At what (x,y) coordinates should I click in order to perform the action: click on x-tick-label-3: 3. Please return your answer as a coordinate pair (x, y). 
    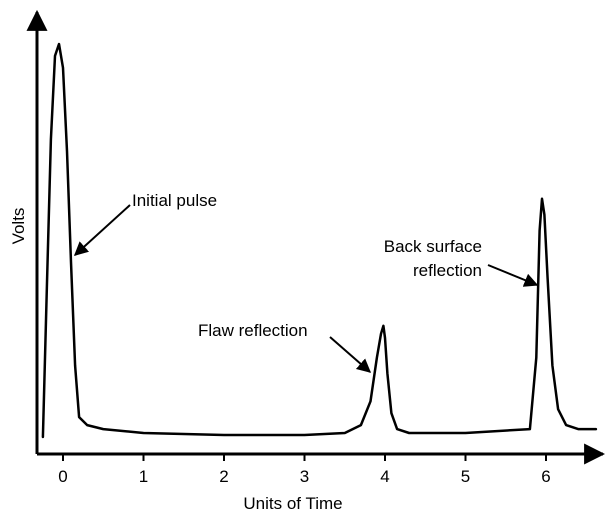
    Looking at the image, I should click on (304, 476).